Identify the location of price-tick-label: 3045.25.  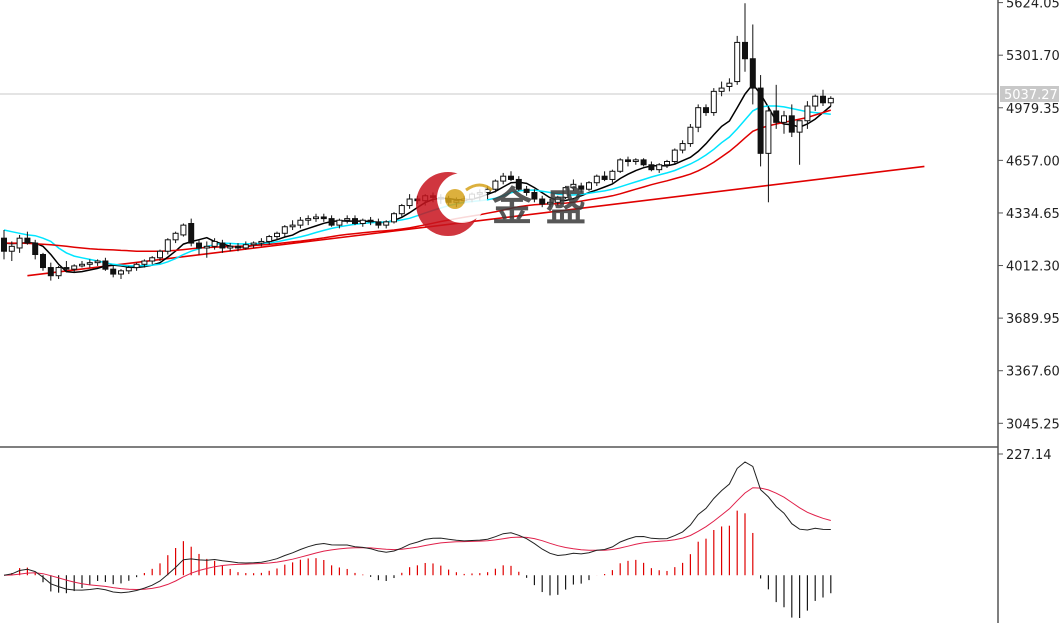
(1032, 424).